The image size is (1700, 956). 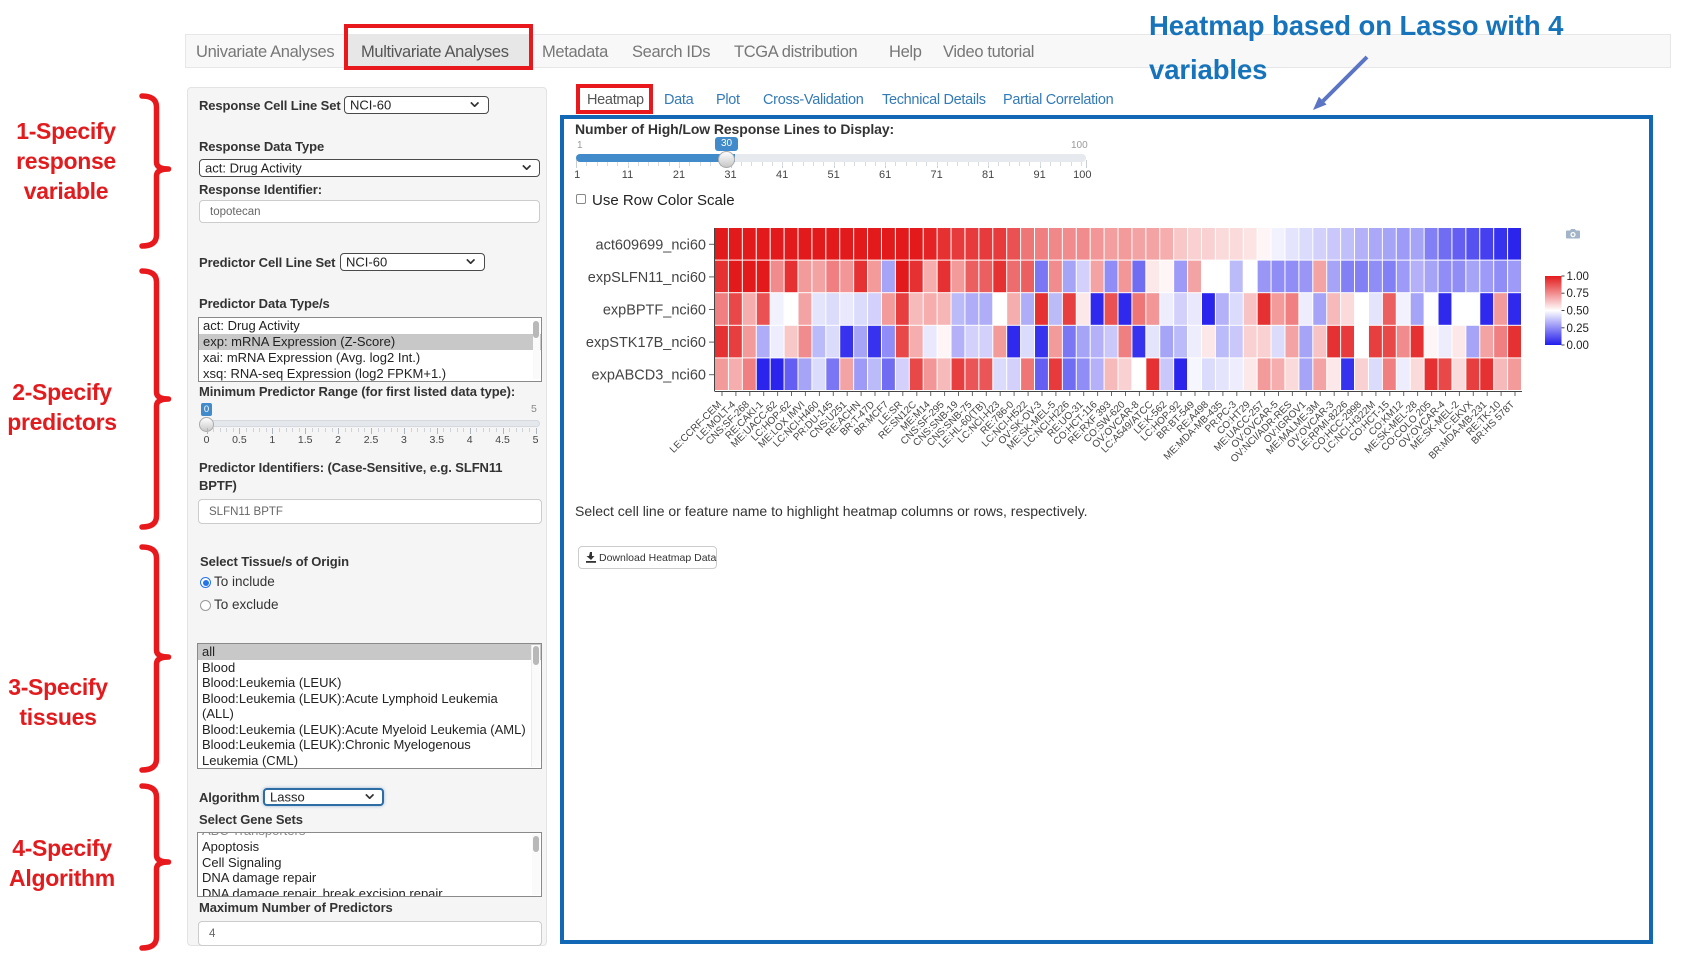 What do you see at coordinates (1578, 277) in the screenshot?
I see `svg-text: 1.00` at bounding box center [1578, 277].